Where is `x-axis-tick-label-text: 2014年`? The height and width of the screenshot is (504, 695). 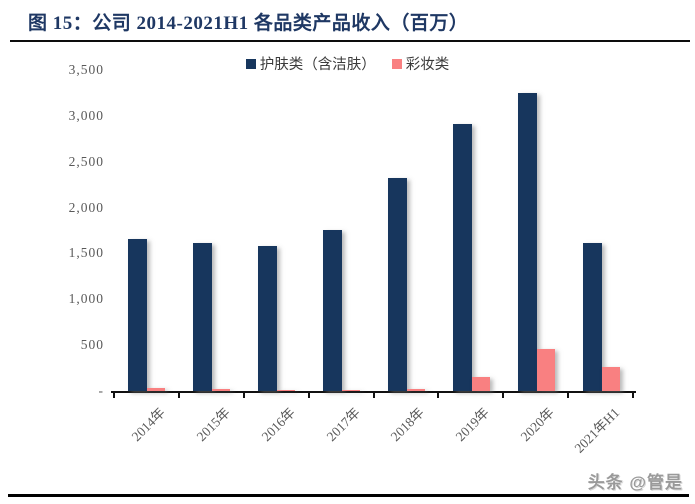
x-axis-tick-label-text: 2014年 is located at coordinates (148, 424).